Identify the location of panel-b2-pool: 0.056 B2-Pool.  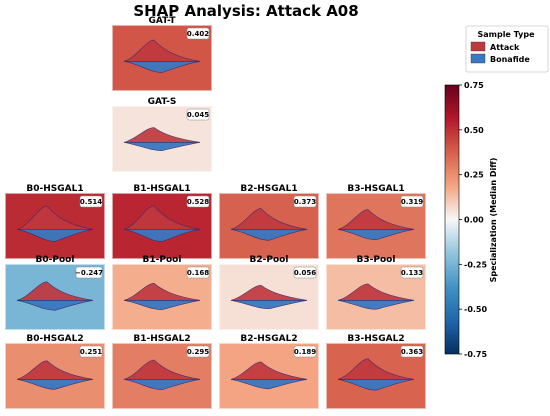
(269, 292).